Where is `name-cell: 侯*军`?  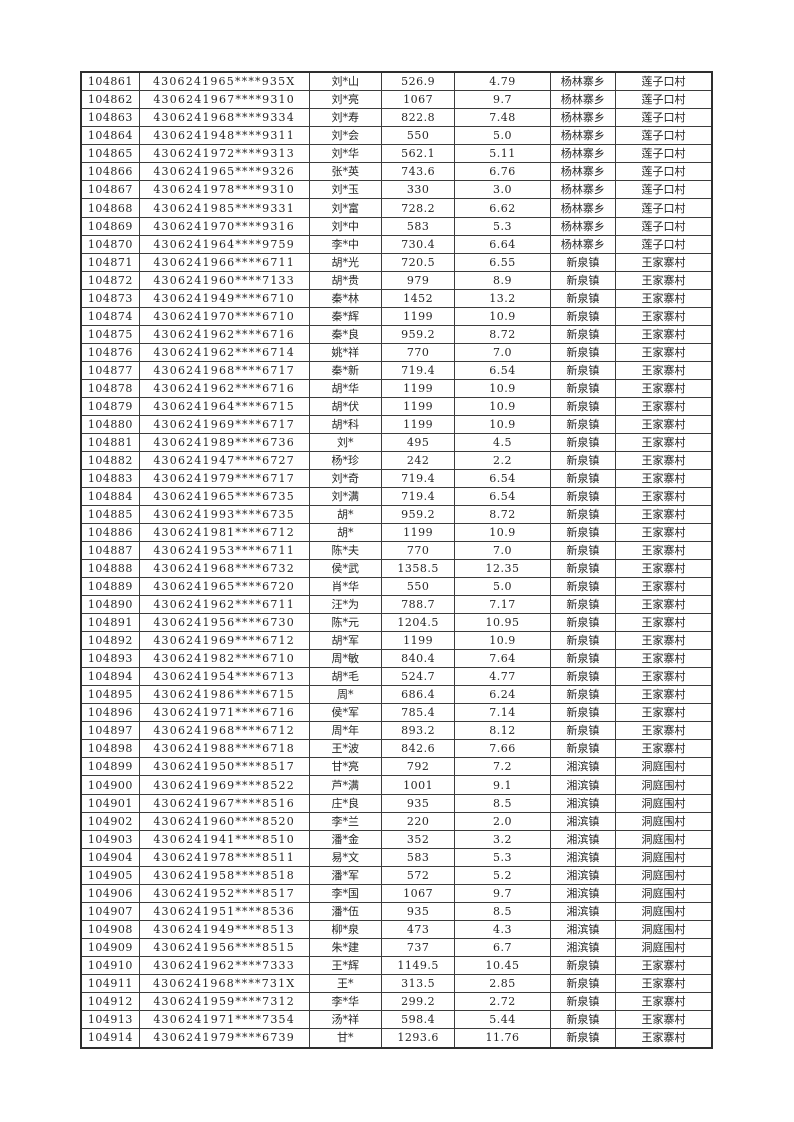 name-cell: 侯*军 is located at coordinates (345, 713).